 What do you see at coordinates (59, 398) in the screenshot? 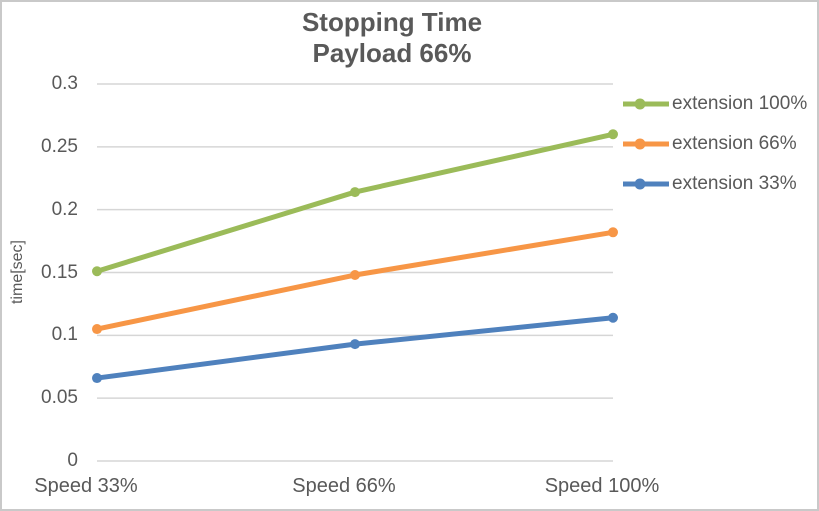
I see `y-tick-label: 0.05` at bounding box center [59, 398].